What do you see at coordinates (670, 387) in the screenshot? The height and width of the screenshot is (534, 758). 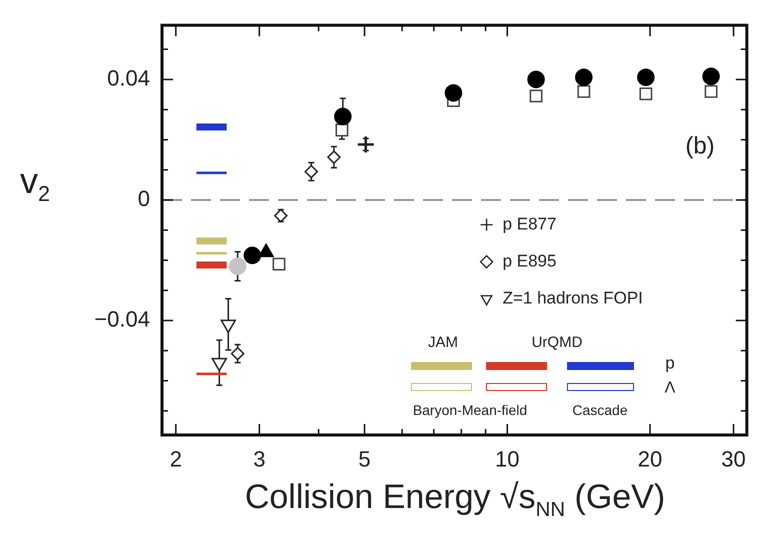 I see `annotation: Λ` at bounding box center [670, 387].